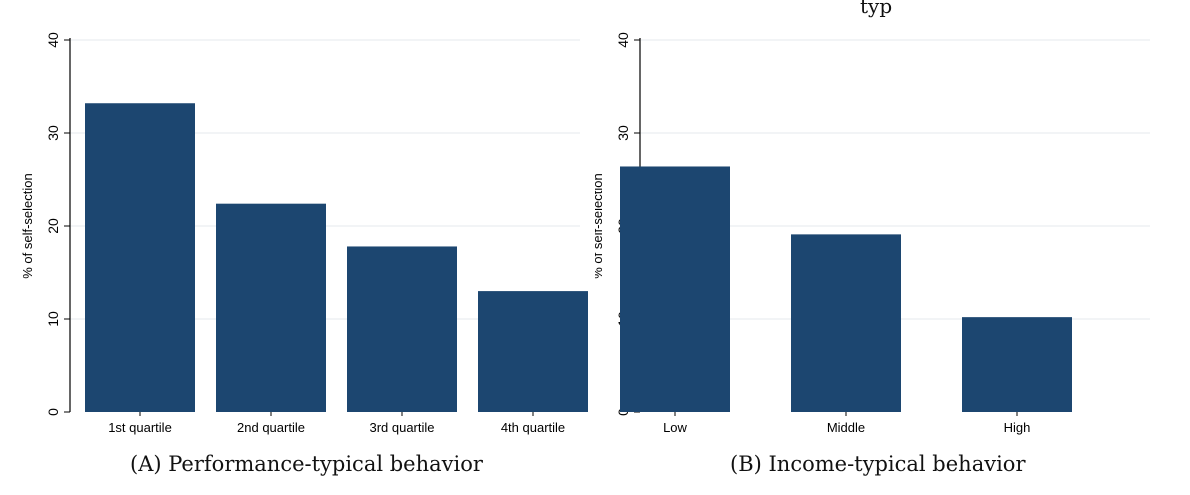  I want to click on y-tick-label: 20, so click(53, 226).